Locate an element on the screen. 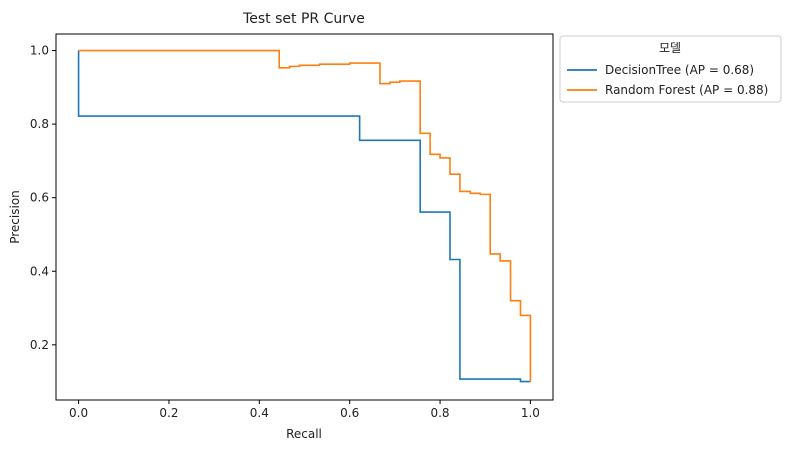 The height and width of the screenshot is (452, 790). legend-label-1: Random Forest (AP = 0.88) is located at coordinates (686, 90).